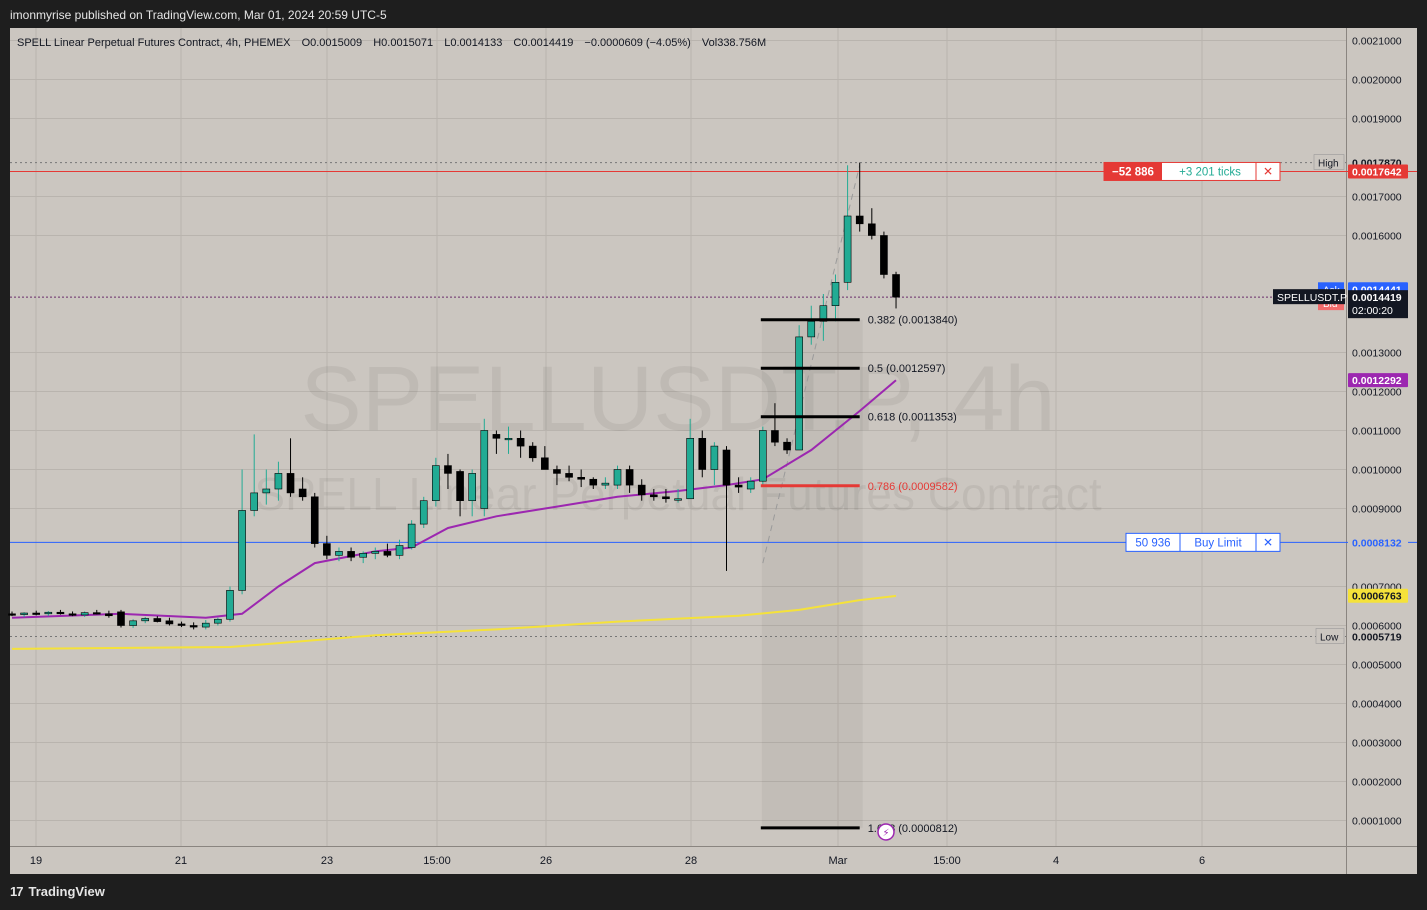  Describe the element at coordinates (677, 399) in the screenshot. I see `watermark-symbol: SPELLUSDT.P, 4h` at that location.